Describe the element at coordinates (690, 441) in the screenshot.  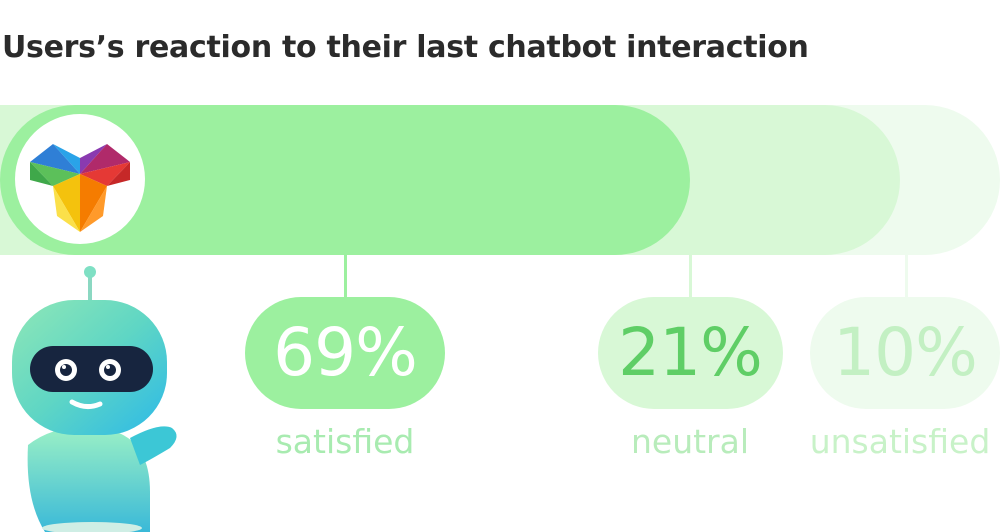
I see `category-label-neutral: neutral` at that location.